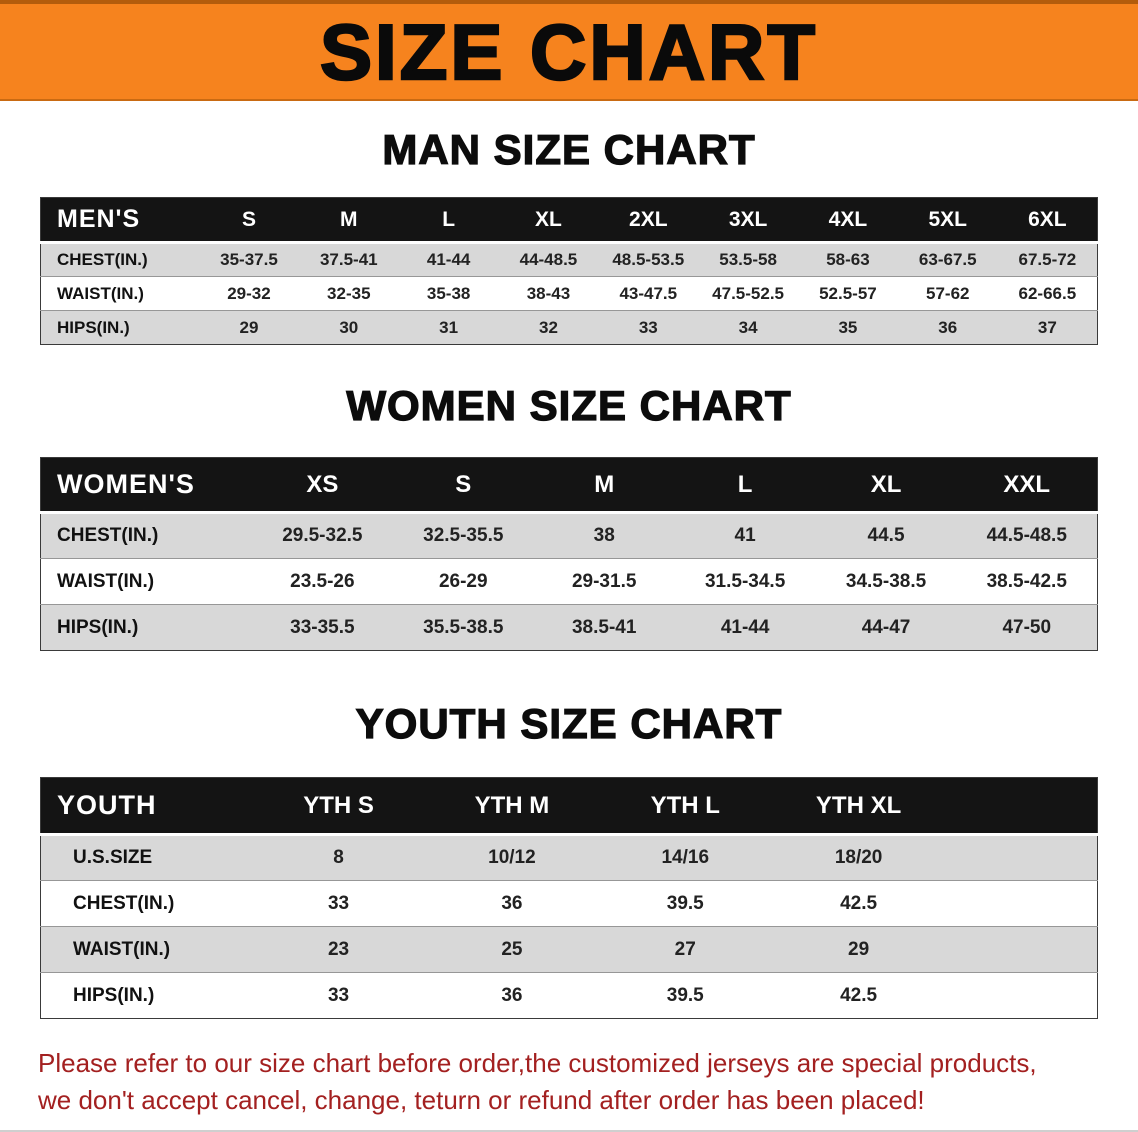 The width and height of the screenshot is (1138, 1132). I want to click on size-column-header: 6XL, so click(1047, 220).